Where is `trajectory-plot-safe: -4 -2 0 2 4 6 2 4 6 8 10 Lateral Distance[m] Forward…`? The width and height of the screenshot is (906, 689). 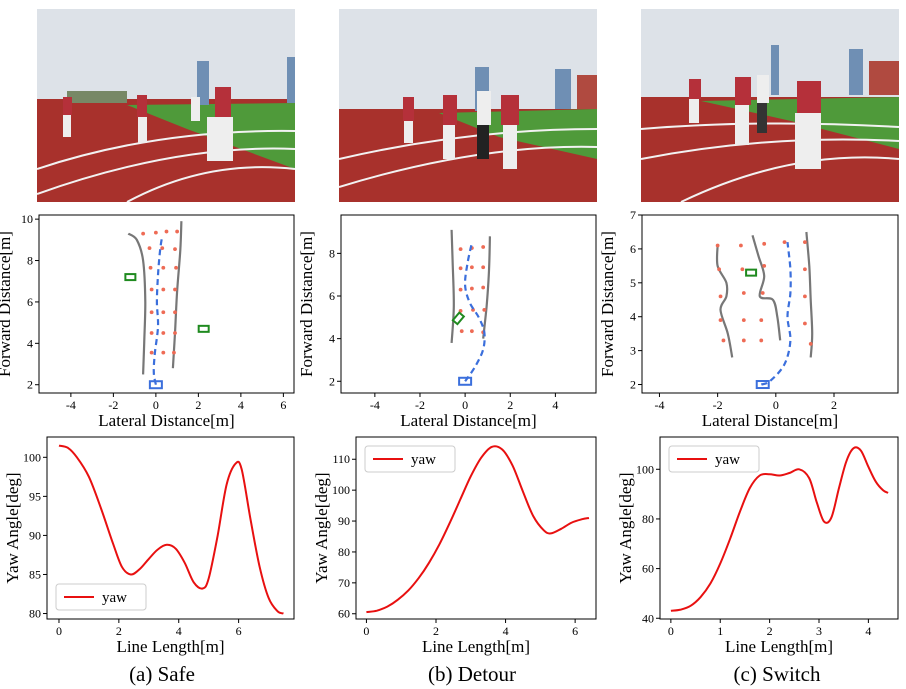
trajectory-plot-safe: -4 -2 0 2 4 6 2 4 6 8 10 Lateral Distance[m] Forward… is located at coordinates (147, 321).